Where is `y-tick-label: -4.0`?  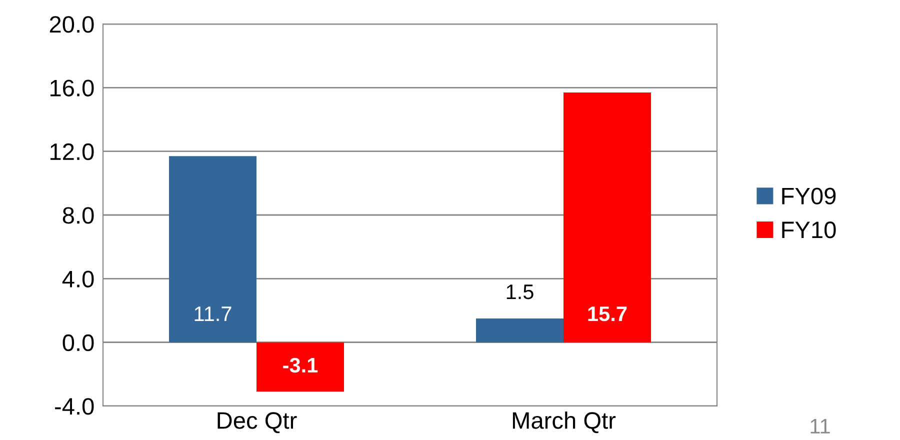 y-tick-label: -4.0 is located at coordinates (74, 406).